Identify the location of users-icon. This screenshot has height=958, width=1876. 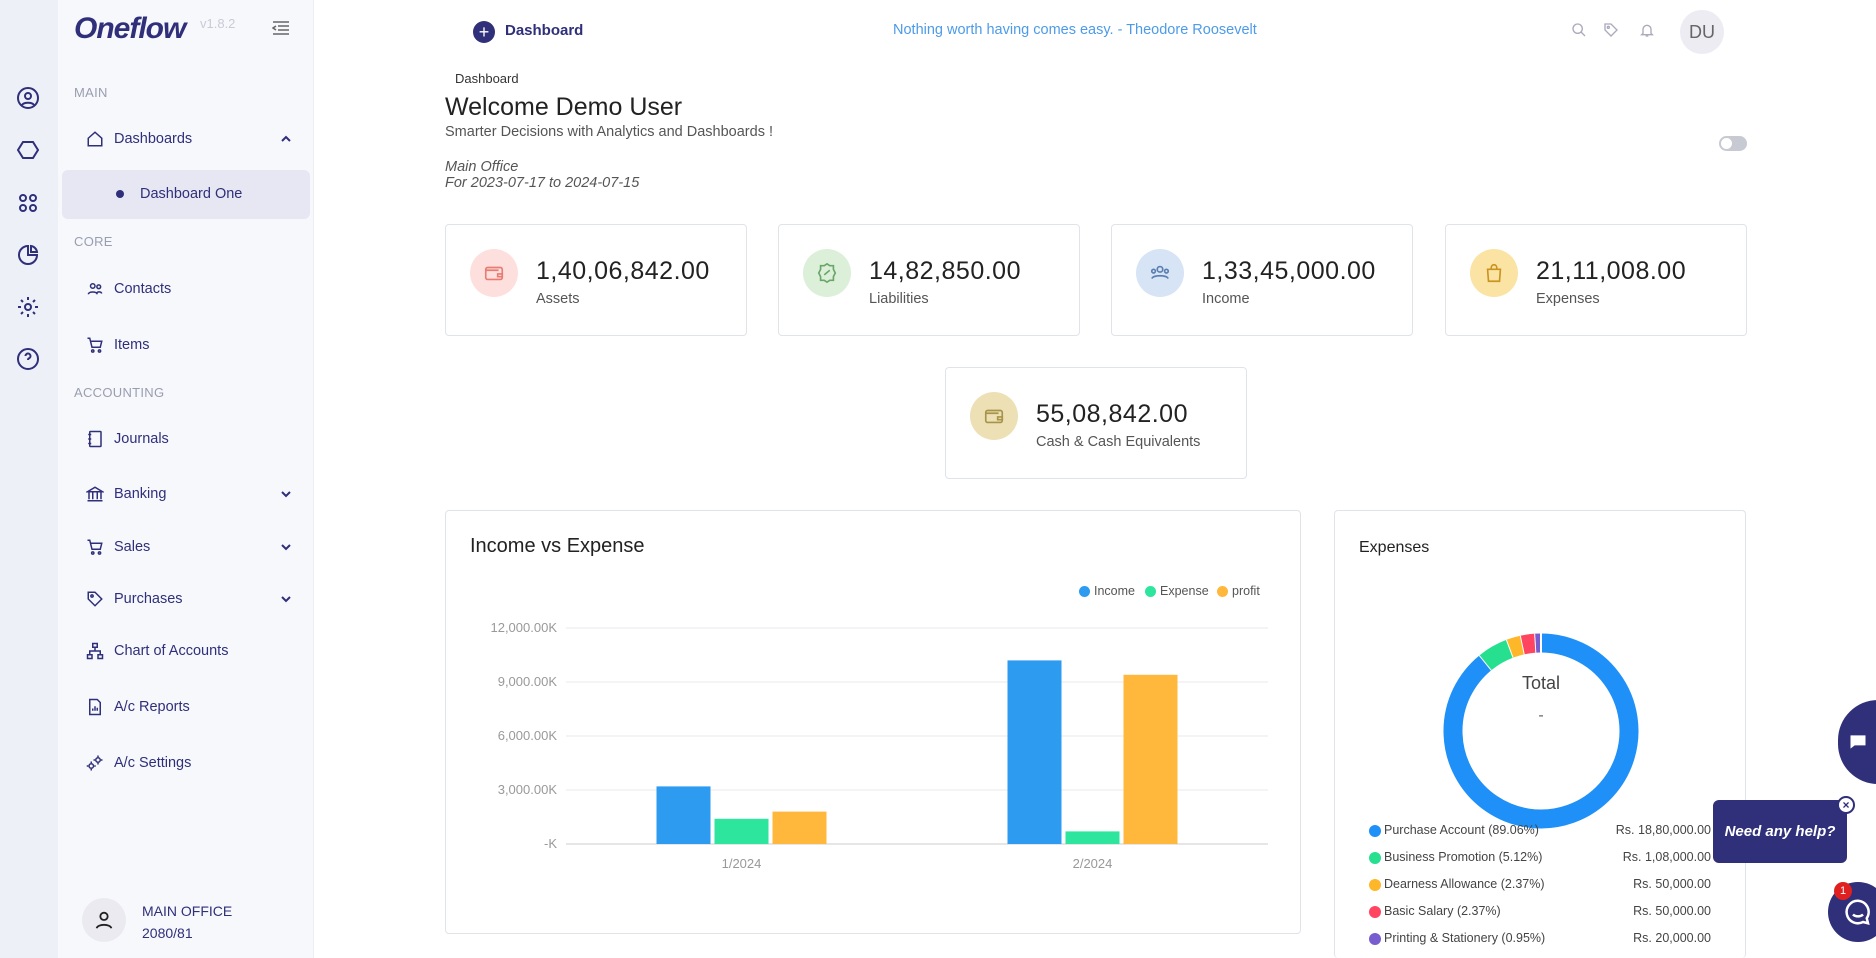
(95, 289).